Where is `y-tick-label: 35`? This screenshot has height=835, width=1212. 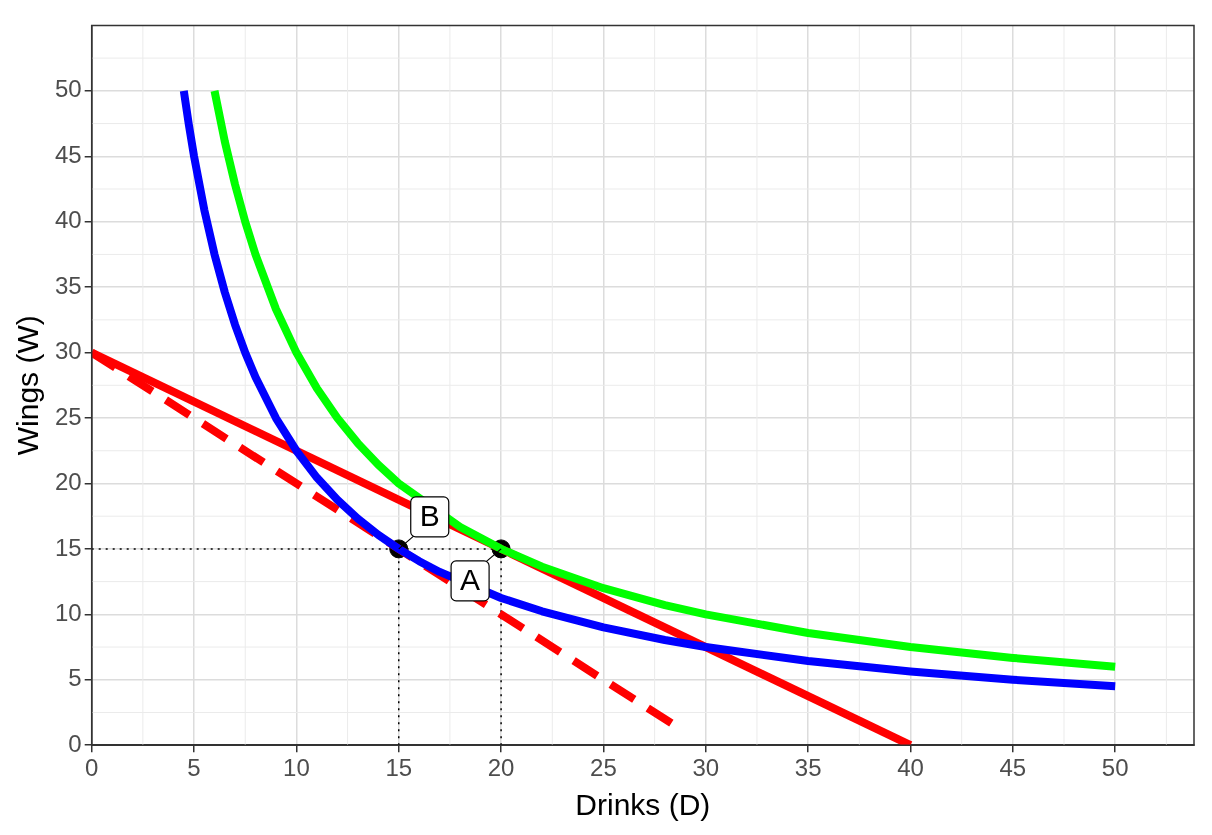 y-tick-label: 35 is located at coordinates (68, 285).